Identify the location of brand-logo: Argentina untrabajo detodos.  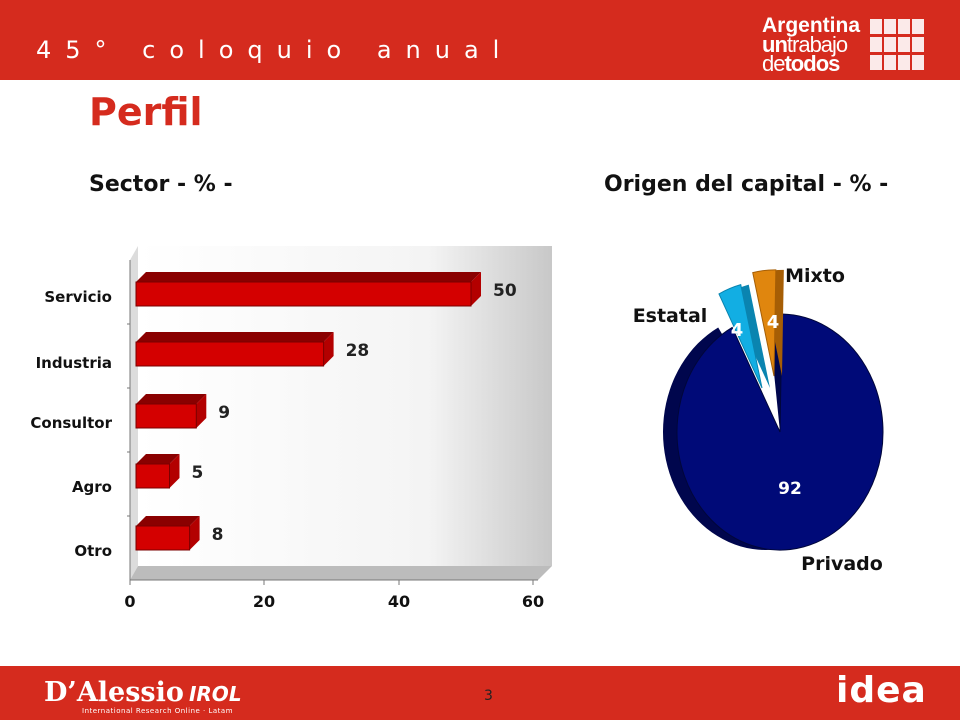
(817, 45).